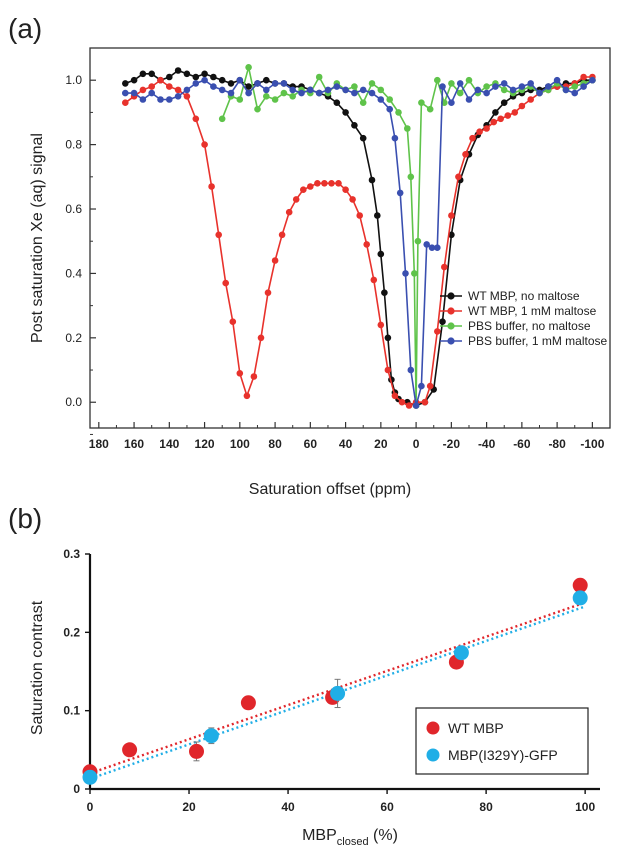  Describe the element at coordinates (71, 632) in the screenshot. I see `chart-b-y-tick-label: 0.2` at that location.